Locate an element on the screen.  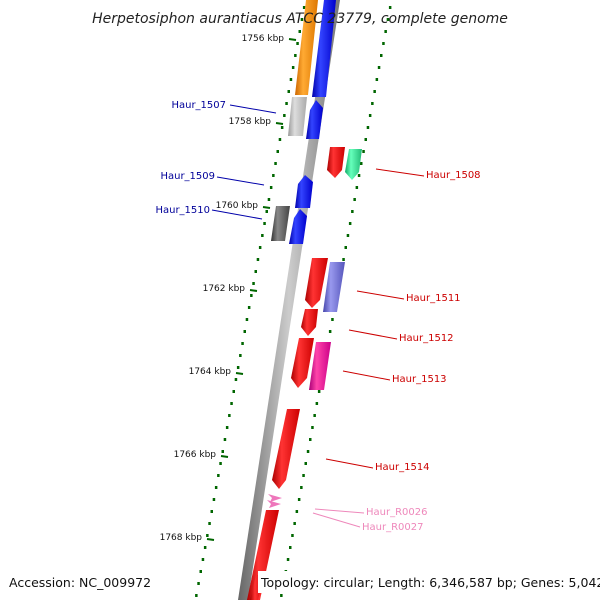
gene-arrow-magenta is located at coordinates (320, 366).